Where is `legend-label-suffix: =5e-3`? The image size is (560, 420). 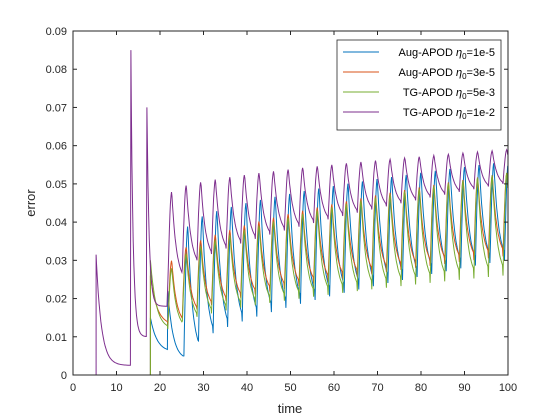
legend-label-suffix: =5e-3 is located at coordinates (481, 93).